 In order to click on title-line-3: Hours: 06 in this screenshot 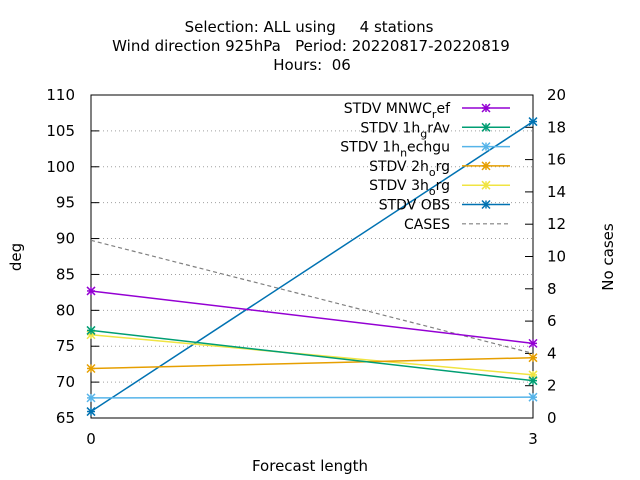, I will do `click(312, 65)`.